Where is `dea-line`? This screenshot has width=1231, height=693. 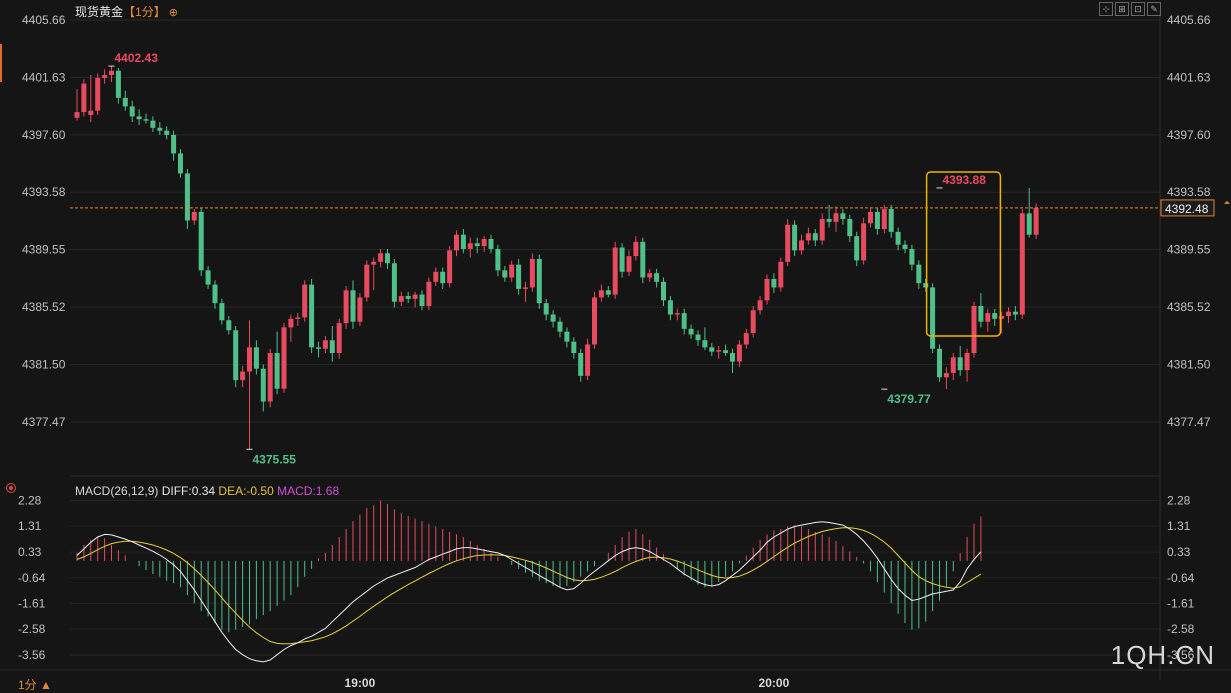 dea-line is located at coordinates (529, 586).